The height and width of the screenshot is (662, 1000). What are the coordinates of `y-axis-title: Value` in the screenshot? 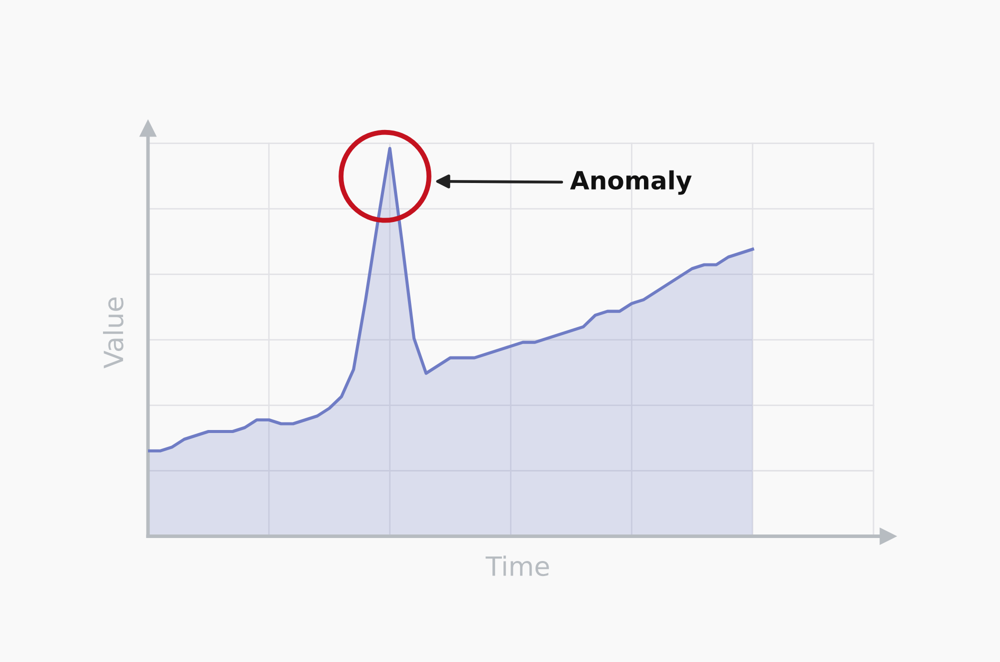 It's located at (113, 332).